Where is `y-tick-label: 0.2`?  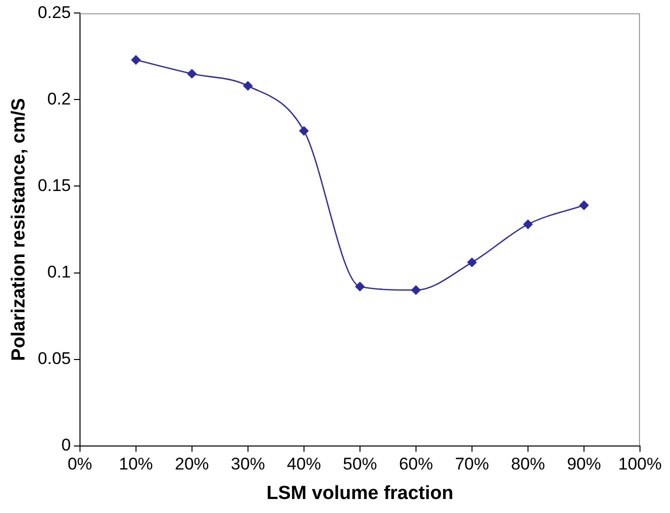 y-tick-label: 0.2 is located at coordinates (59, 98).